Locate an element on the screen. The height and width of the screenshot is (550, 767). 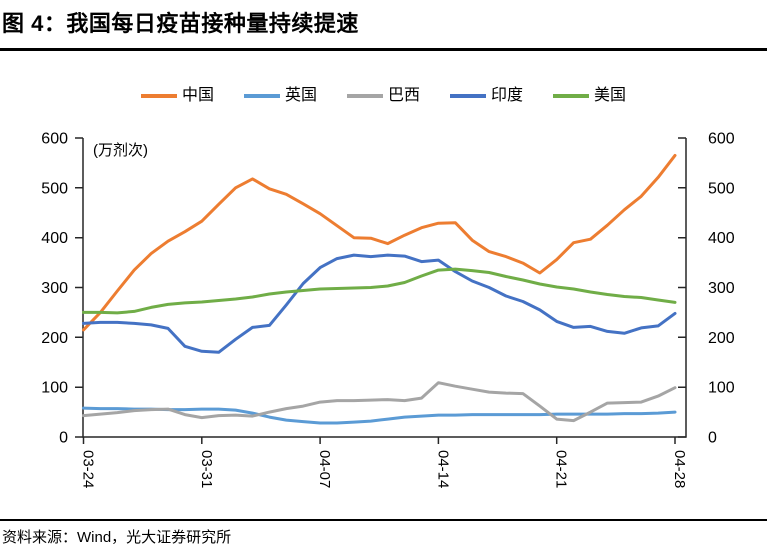
x-axis-label: 03-24 is located at coordinates (88, 469).